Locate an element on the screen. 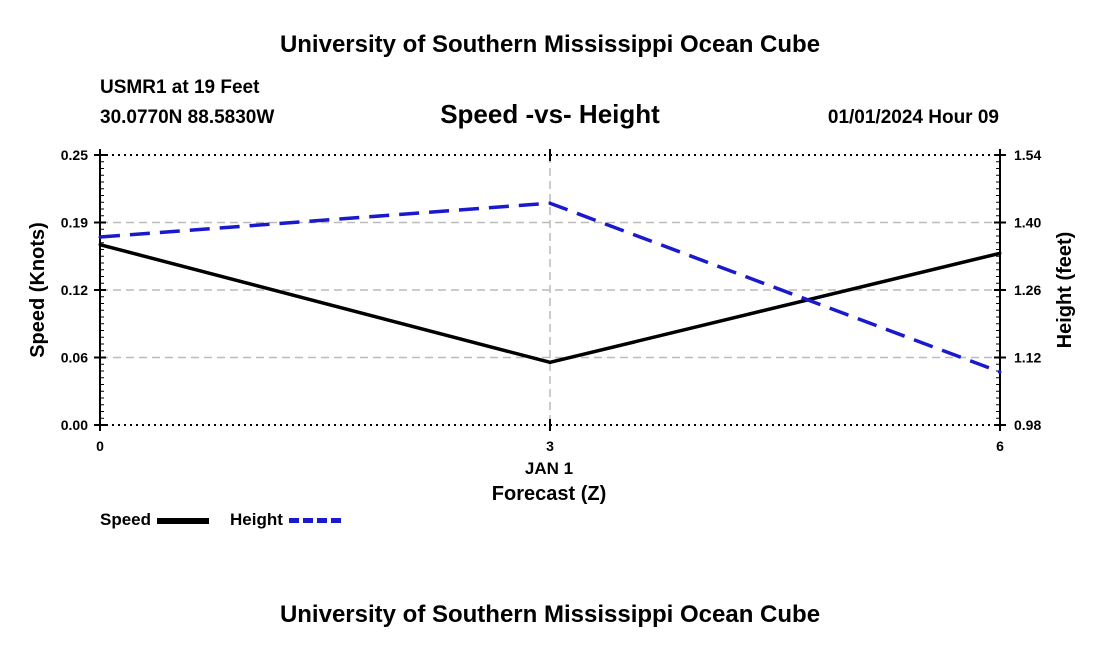 This screenshot has width=1100, height=650. y2-tick-label: 1.40 is located at coordinates (1027, 223).